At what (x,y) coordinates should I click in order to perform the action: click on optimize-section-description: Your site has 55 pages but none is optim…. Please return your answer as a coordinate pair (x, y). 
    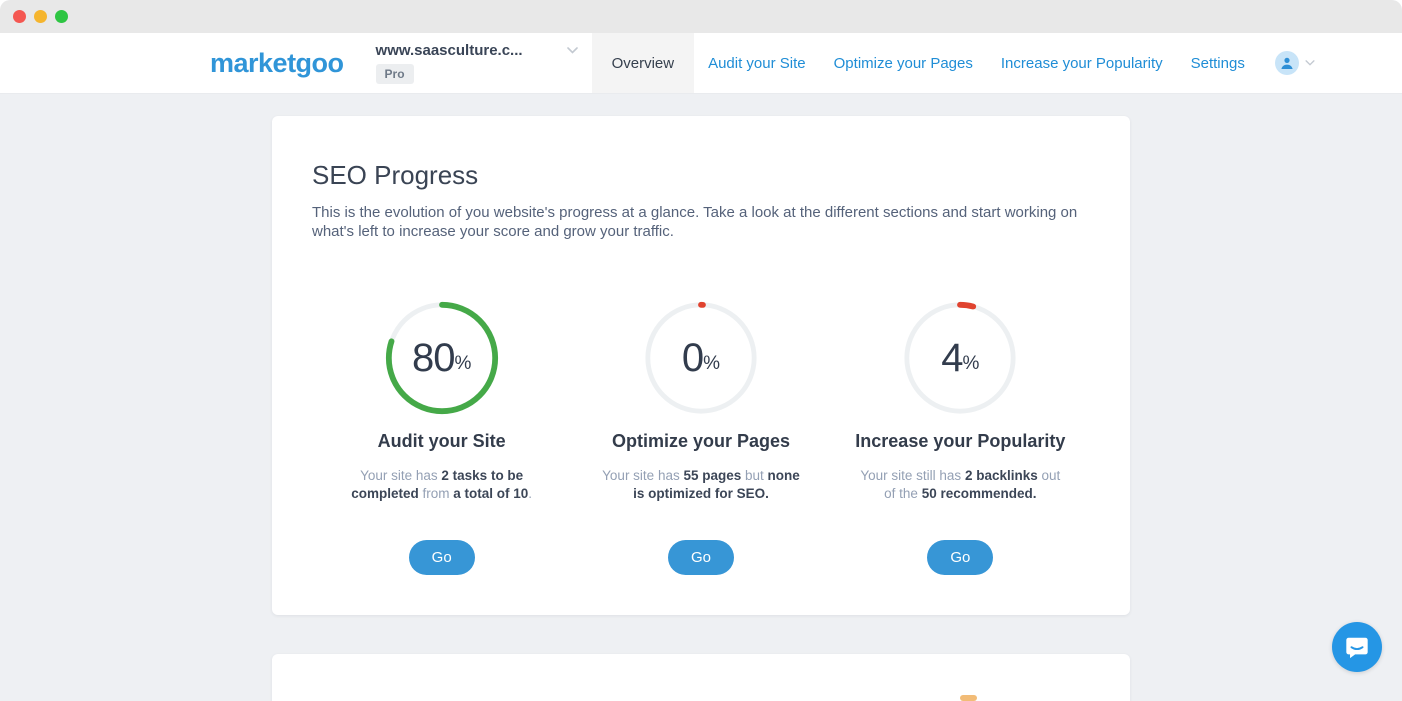
    Looking at the image, I should click on (701, 484).